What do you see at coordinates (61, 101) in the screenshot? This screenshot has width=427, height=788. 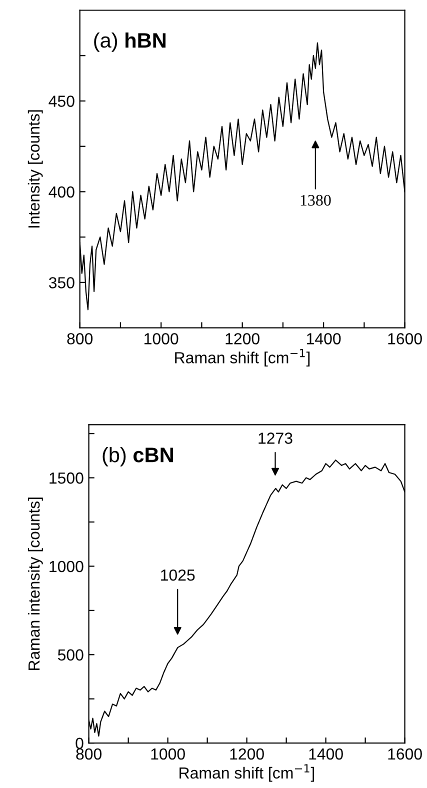 I see `y-tick-label: 450` at bounding box center [61, 101].